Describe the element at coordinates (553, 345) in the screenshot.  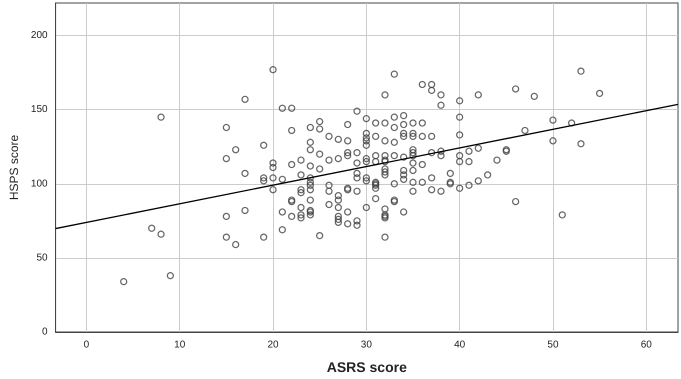
I see `x-tick-label: 50` at that location.